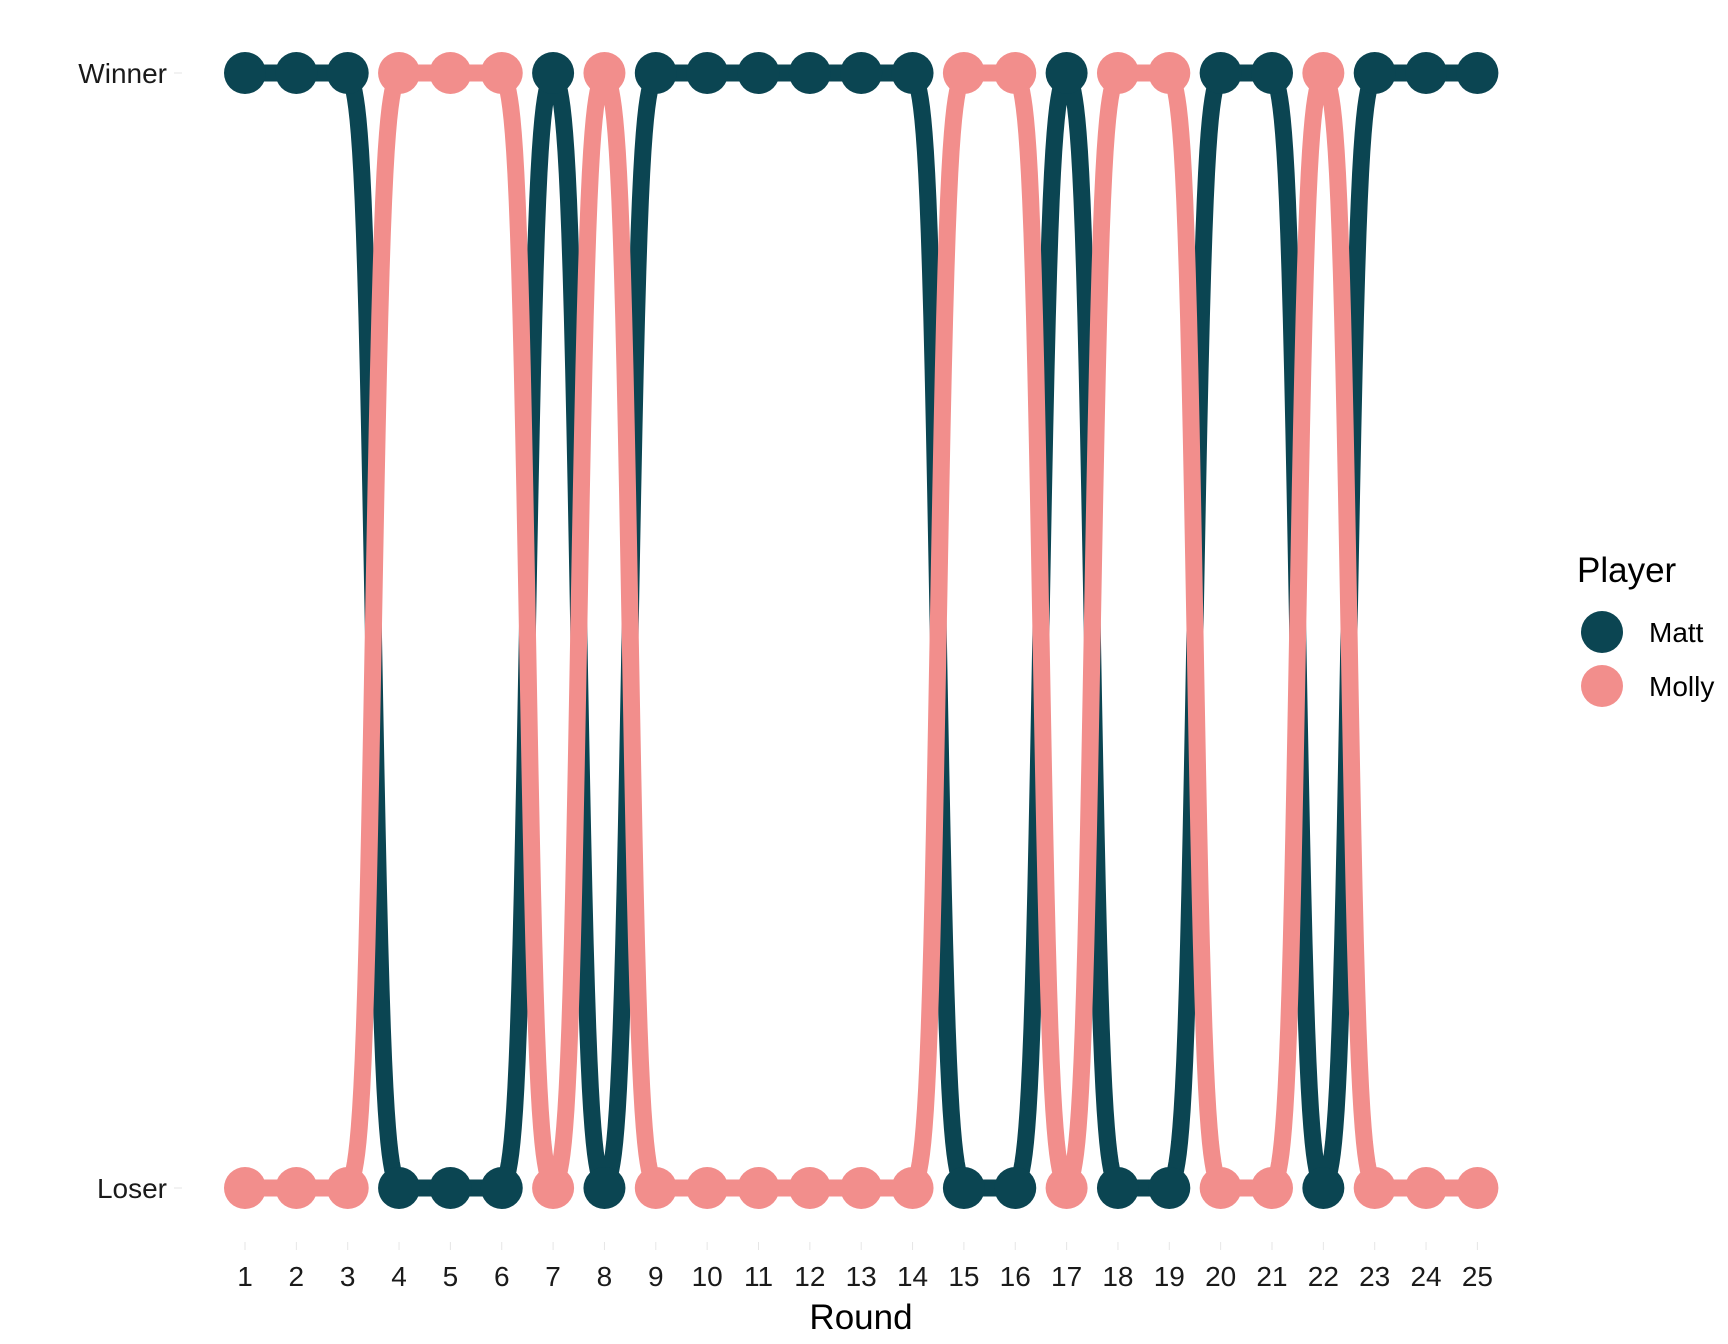  What do you see at coordinates (809, 1276) in the screenshot?
I see `x-tick-label: 12` at bounding box center [809, 1276].